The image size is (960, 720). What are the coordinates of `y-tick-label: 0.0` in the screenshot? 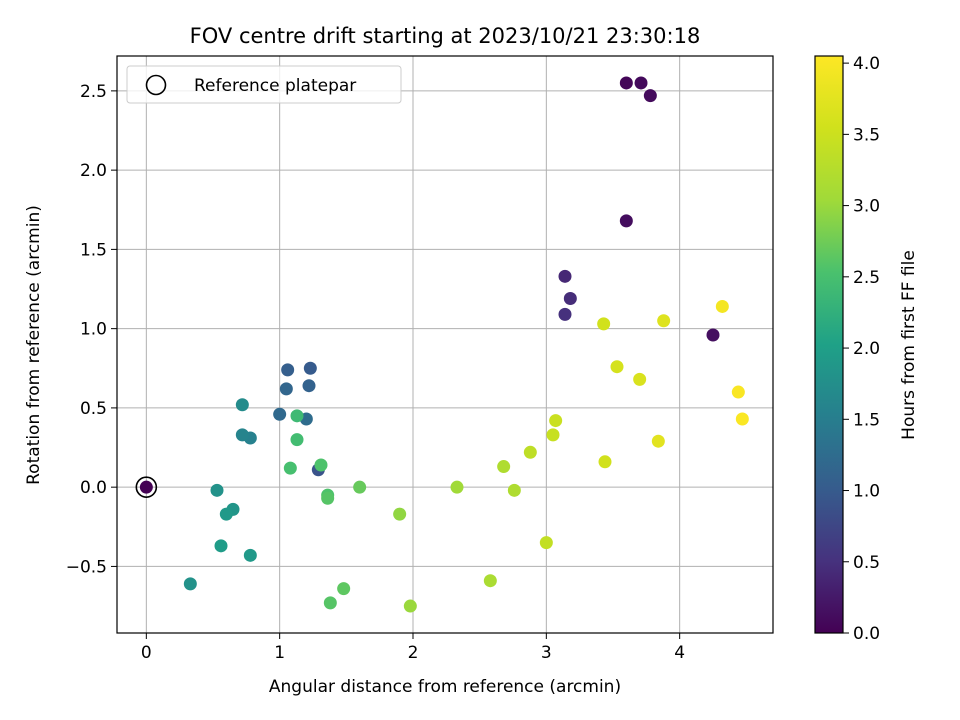 It's located at (93, 488).